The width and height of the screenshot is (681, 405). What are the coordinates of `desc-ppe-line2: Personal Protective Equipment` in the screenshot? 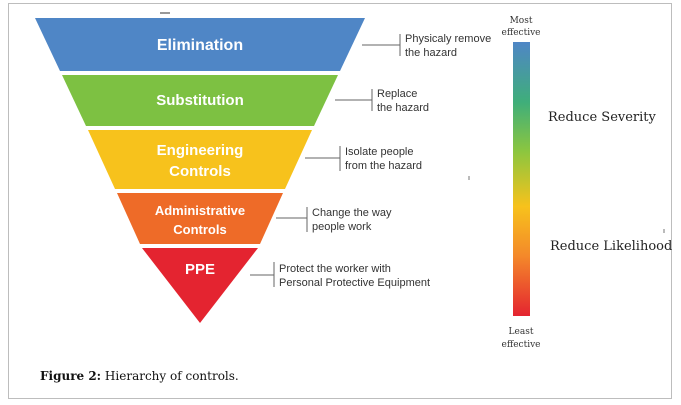 It's located at (354, 283).